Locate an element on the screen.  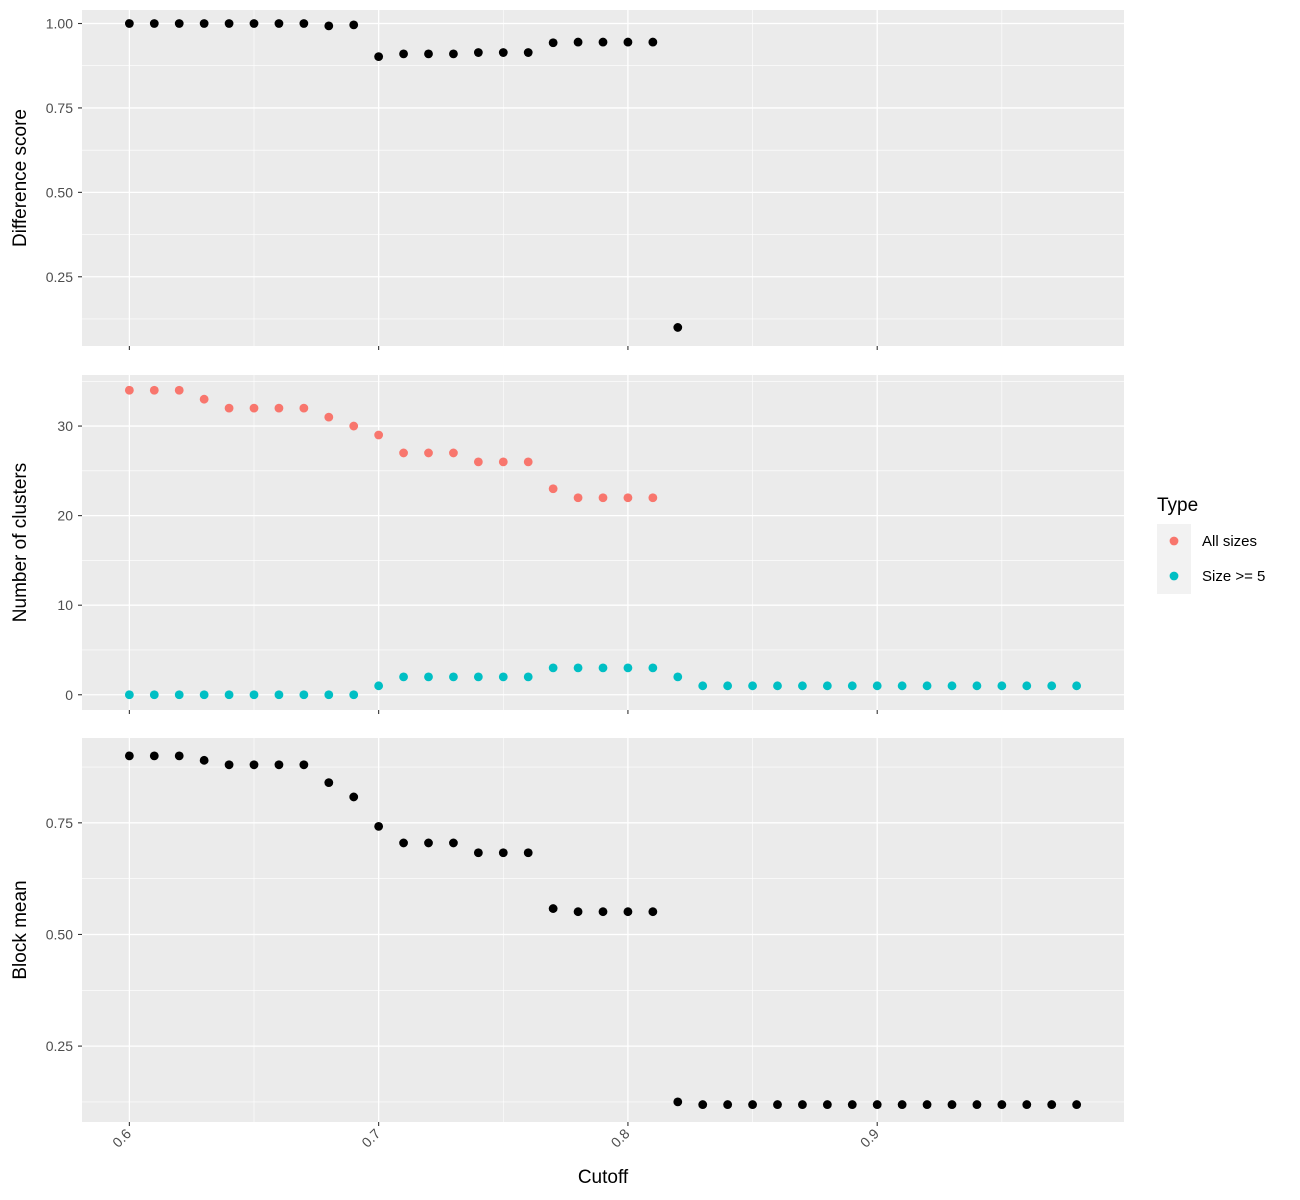
y-axis-title: Number of clusters is located at coordinates (20, 542).